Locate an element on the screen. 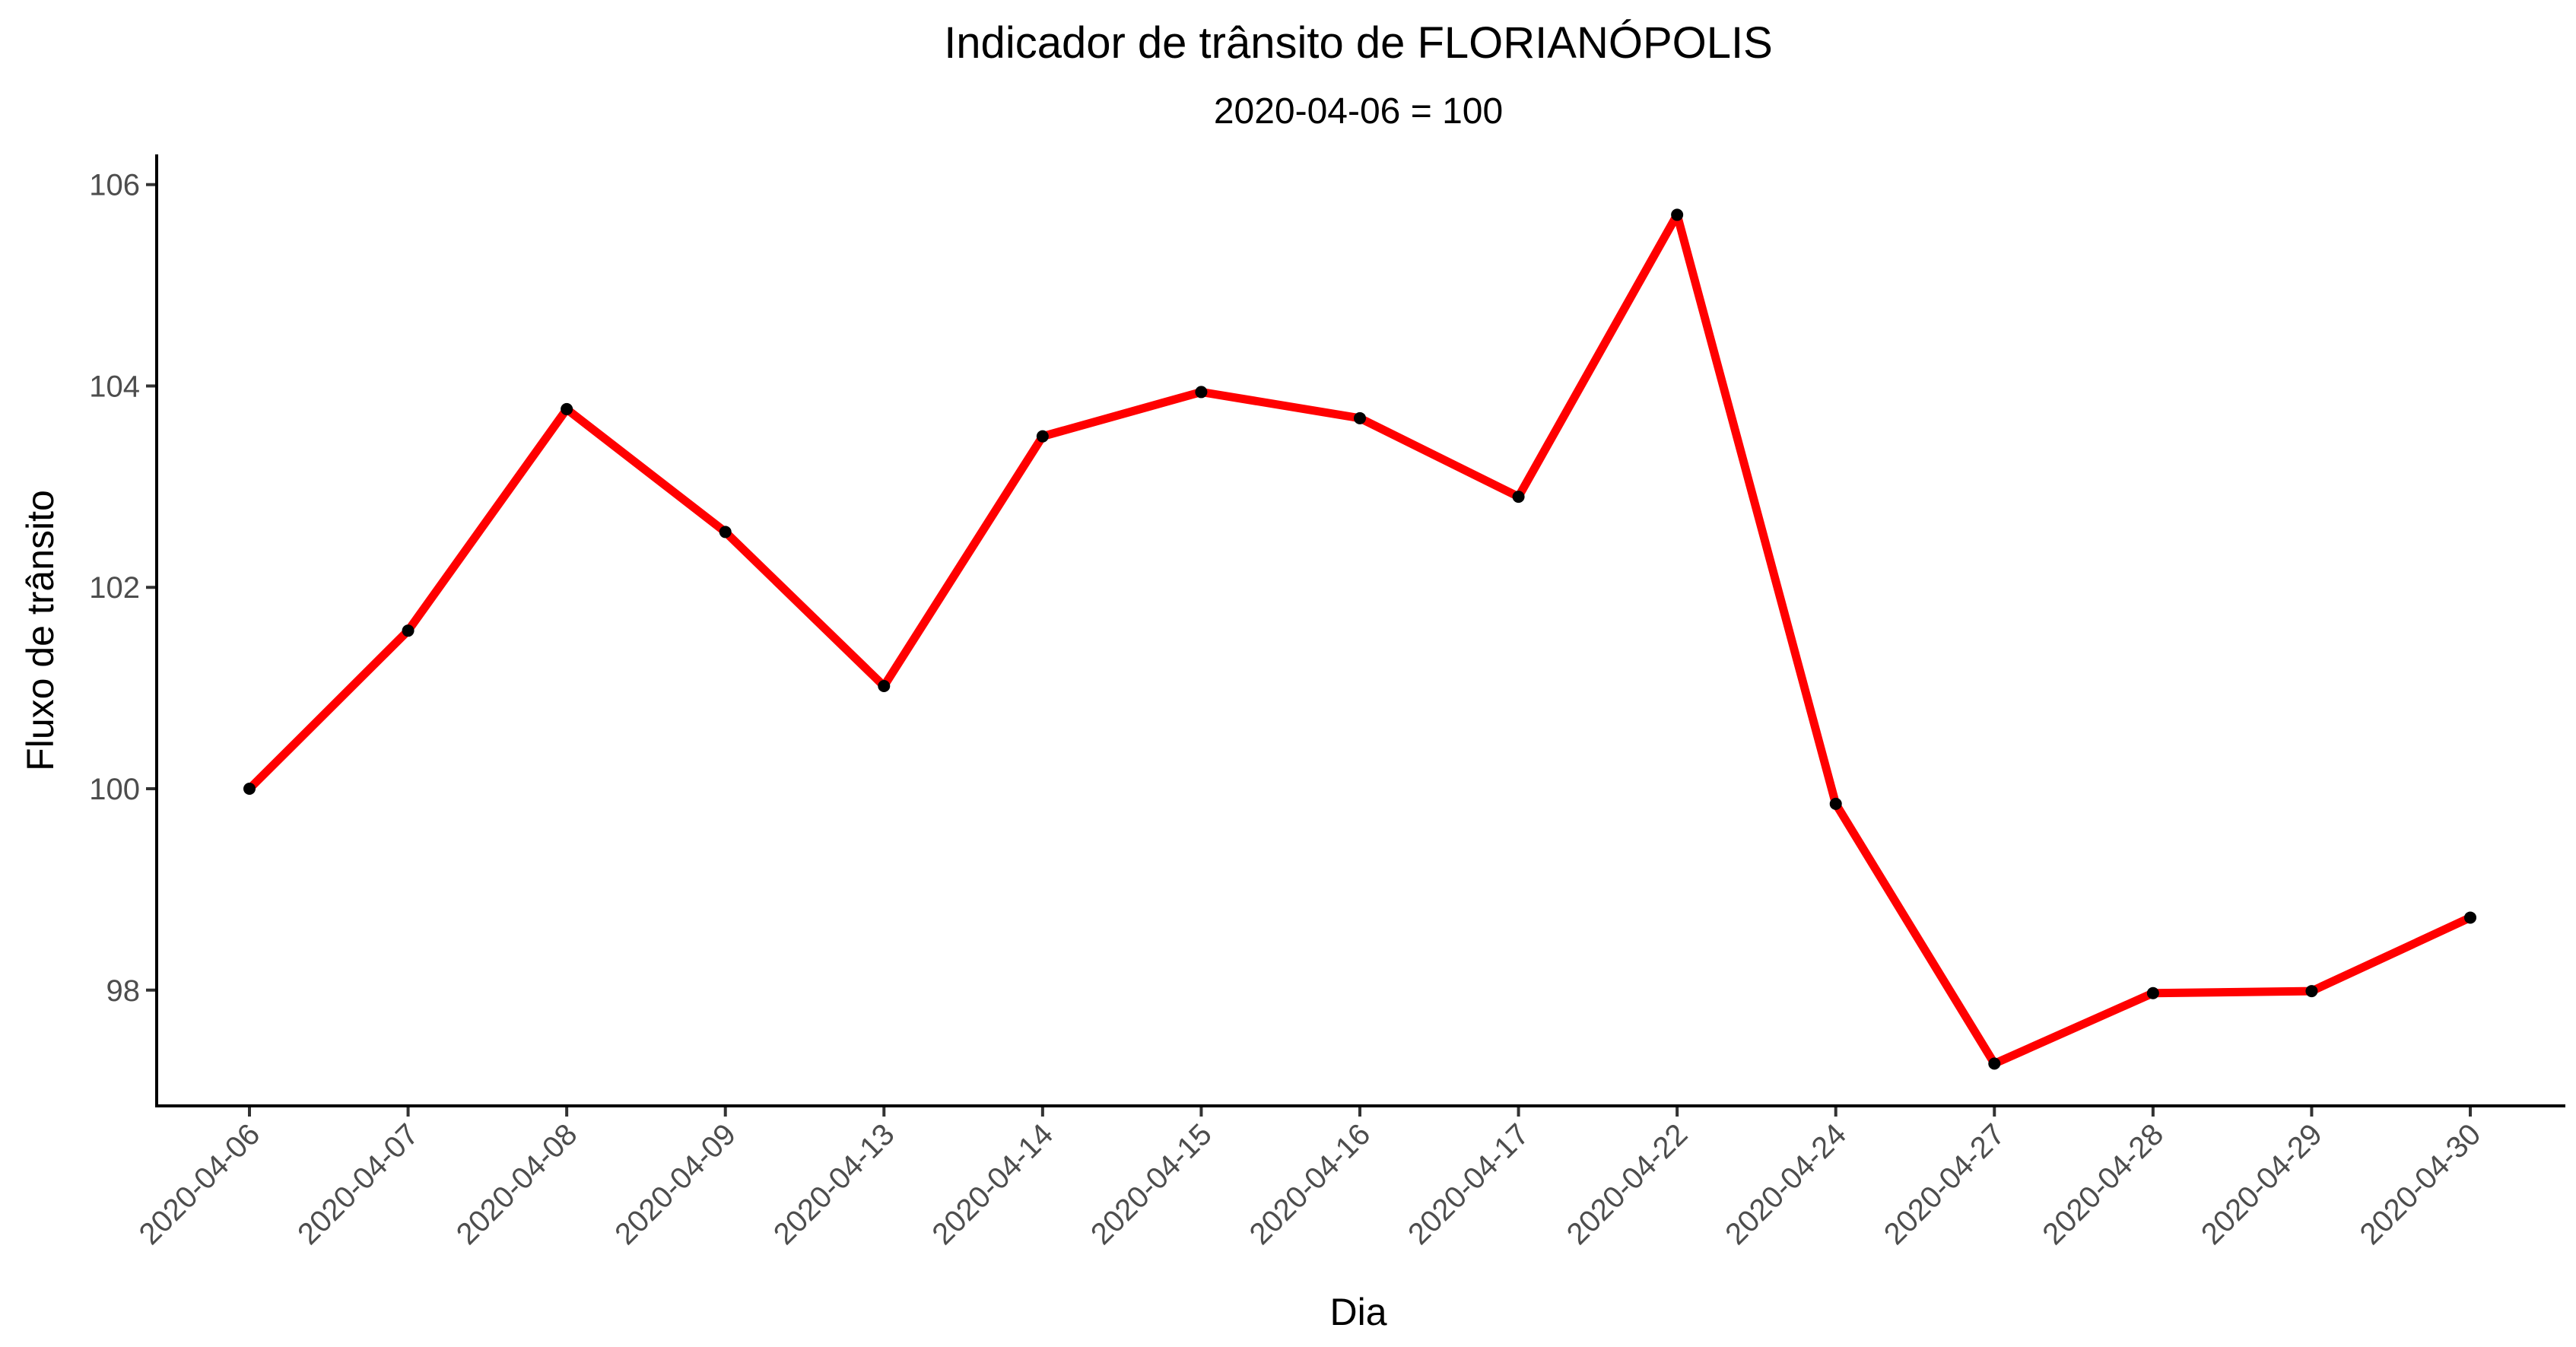 This screenshot has height=1347, width=2576. x-tick-label: 2020-04-09 is located at coordinates (675, 1184).